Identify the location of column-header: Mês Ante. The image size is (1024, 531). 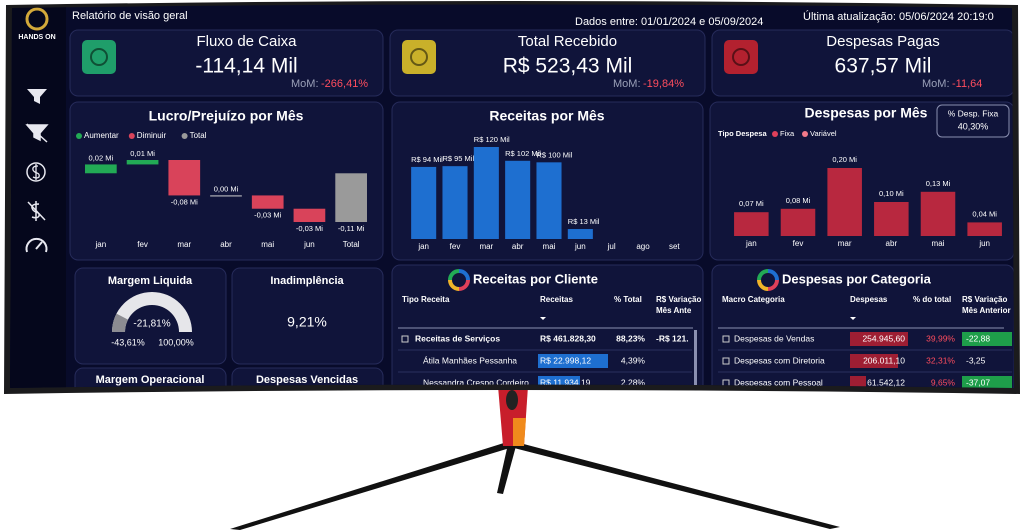
(674, 310).